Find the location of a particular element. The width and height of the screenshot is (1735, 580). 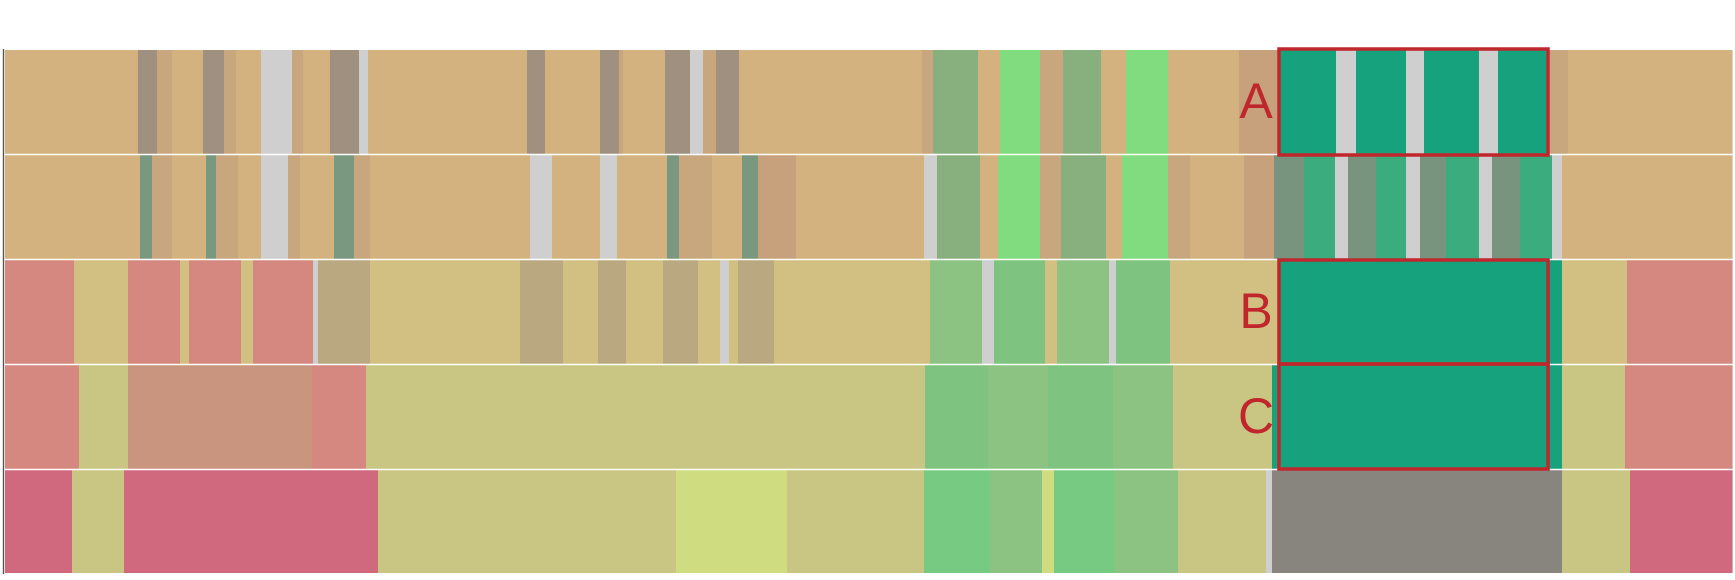

label-a: A is located at coordinates (1256, 101).